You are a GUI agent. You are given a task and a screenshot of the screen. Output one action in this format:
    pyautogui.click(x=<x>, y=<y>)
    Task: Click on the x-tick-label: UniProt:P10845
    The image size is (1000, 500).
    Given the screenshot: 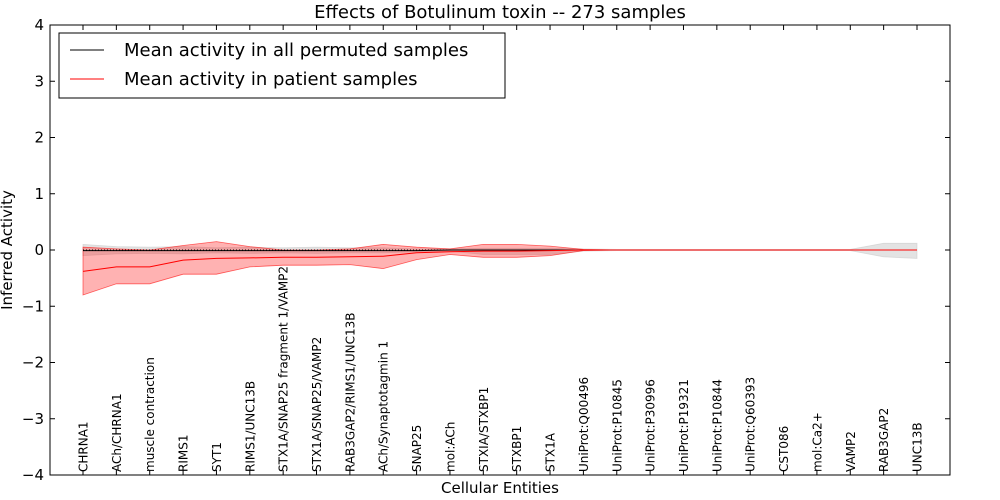 What is the action you would take?
    pyautogui.click(x=617, y=425)
    